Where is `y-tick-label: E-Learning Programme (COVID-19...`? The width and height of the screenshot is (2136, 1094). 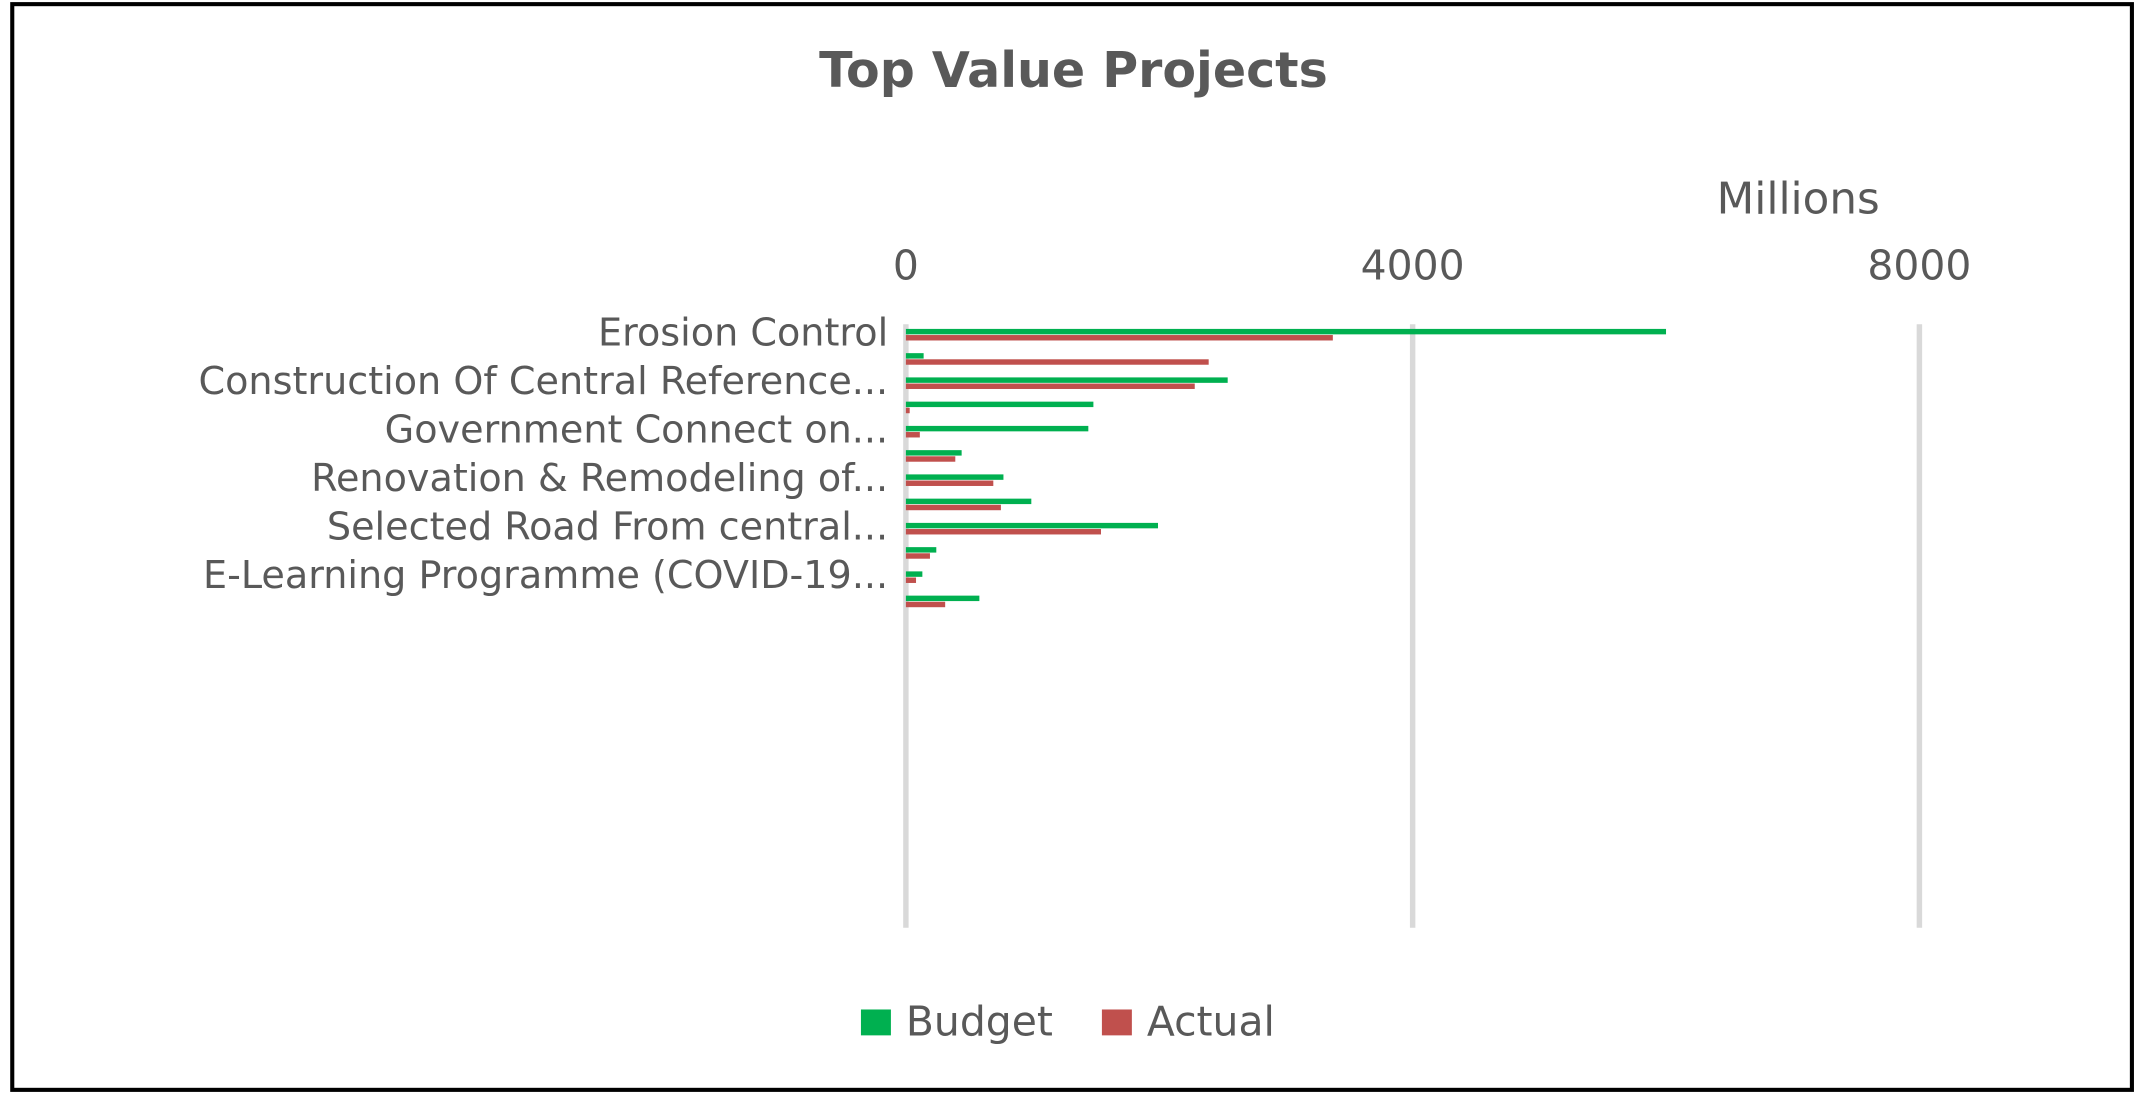 y-tick-label: E-Learning Programme (COVID-19... is located at coordinates (545, 575).